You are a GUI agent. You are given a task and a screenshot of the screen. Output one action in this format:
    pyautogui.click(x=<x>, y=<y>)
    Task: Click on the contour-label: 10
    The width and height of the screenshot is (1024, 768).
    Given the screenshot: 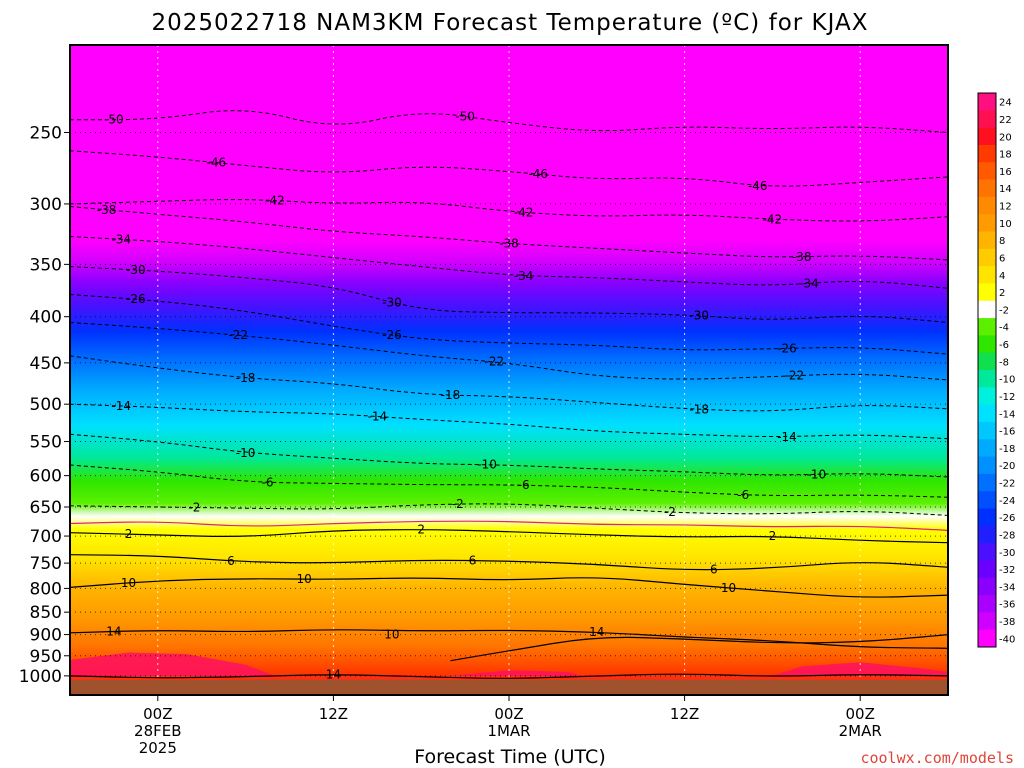 What is the action you would take?
    pyautogui.click(x=303, y=579)
    